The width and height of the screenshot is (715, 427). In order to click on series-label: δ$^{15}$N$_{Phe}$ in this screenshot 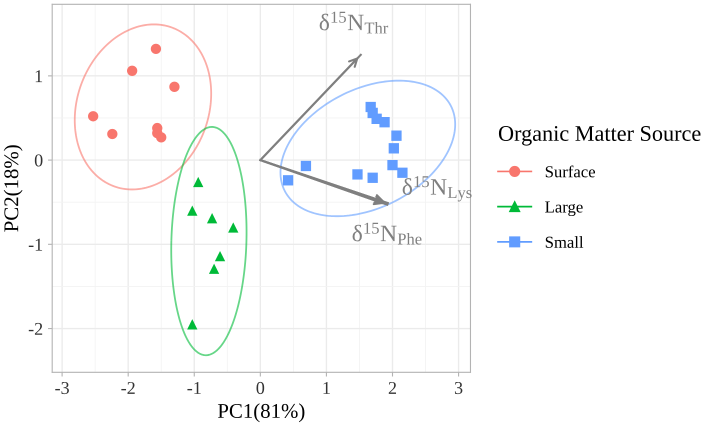, I will do `click(387, 233)`.